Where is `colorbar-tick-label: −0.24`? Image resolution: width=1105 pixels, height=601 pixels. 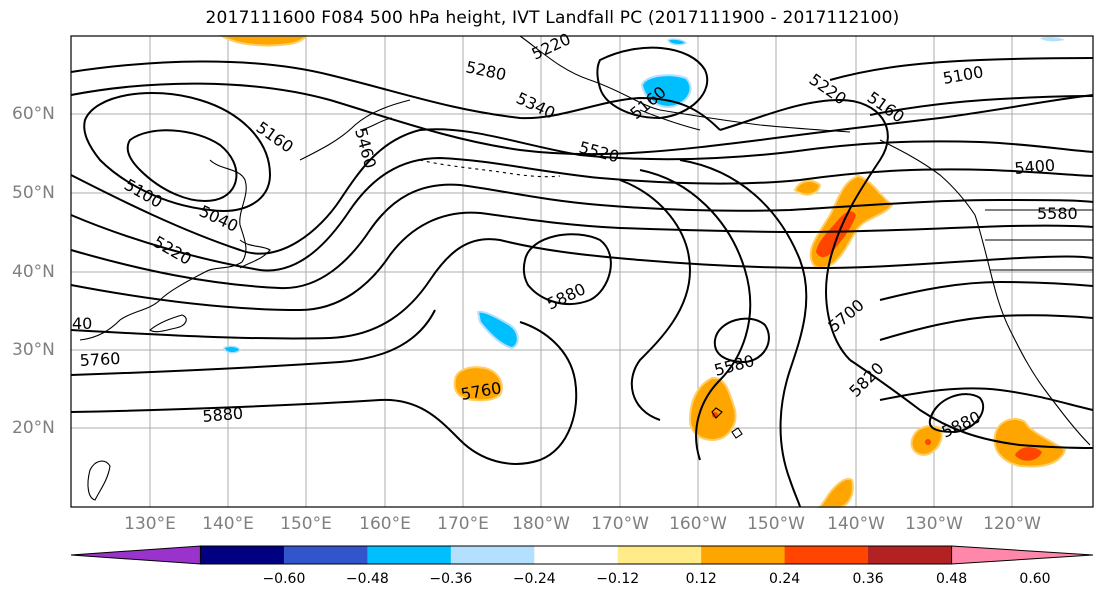 colorbar-tick-label: −0.24 is located at coordinates (534, 579).